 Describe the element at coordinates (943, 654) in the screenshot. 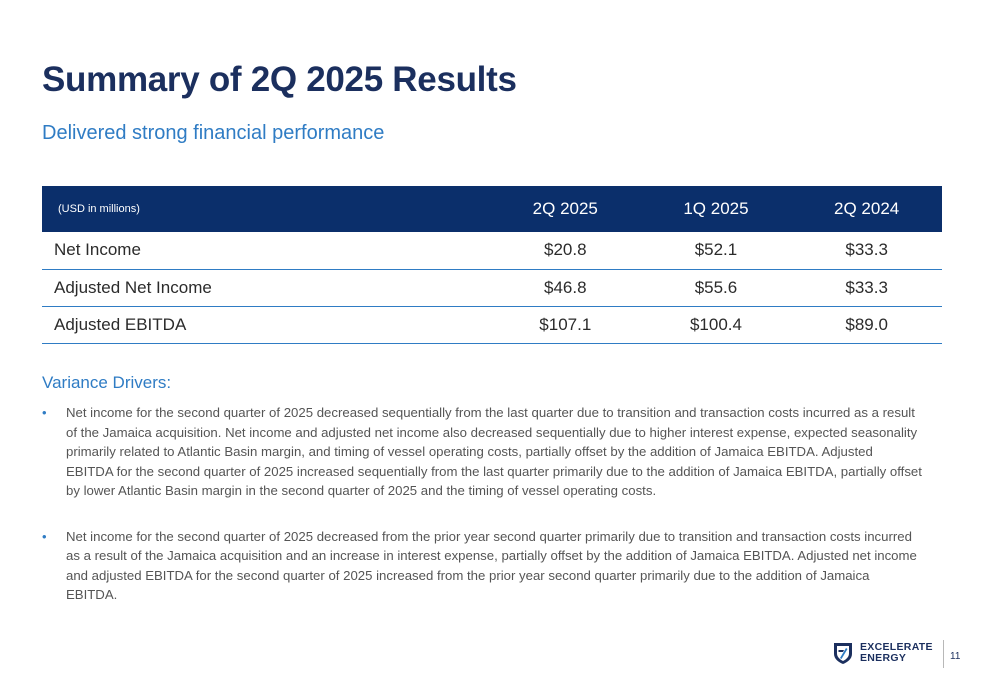

I see `footer-divider` at that location.